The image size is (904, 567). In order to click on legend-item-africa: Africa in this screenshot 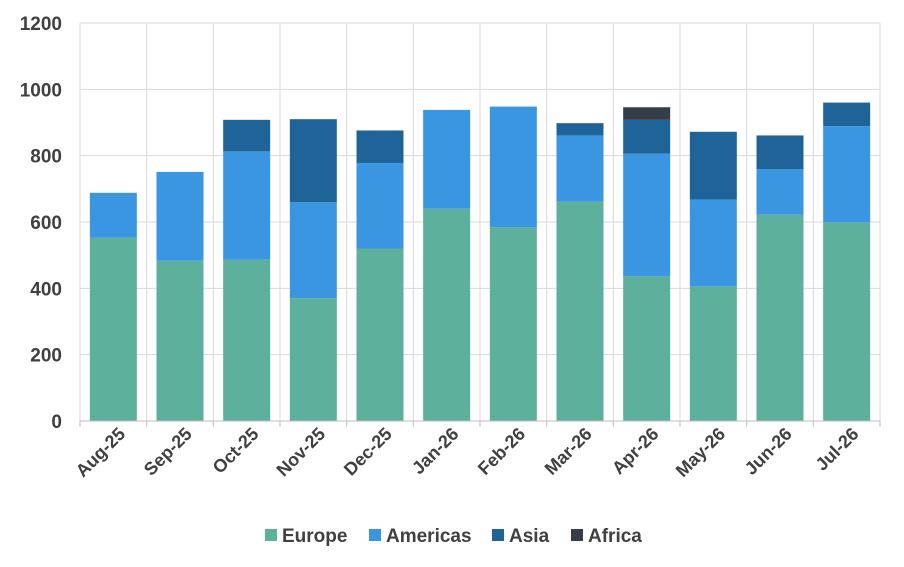, I will do `click(606, 536)`.